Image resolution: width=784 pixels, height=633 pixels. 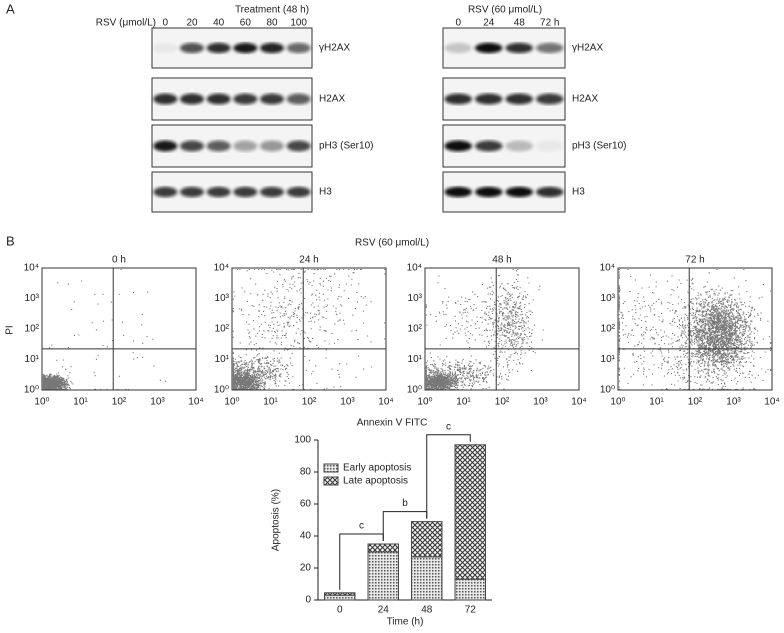 What do you see at coordinates (405, 622) in the screenshot?
I see `x-axis-label: Time (h)` at bounding box center [405, 622].